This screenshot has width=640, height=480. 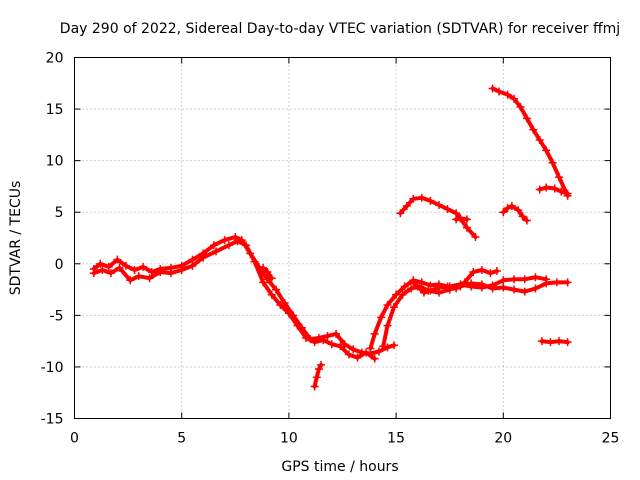 I want to click on y-tick-label: -10, so click(x=52, y=368).